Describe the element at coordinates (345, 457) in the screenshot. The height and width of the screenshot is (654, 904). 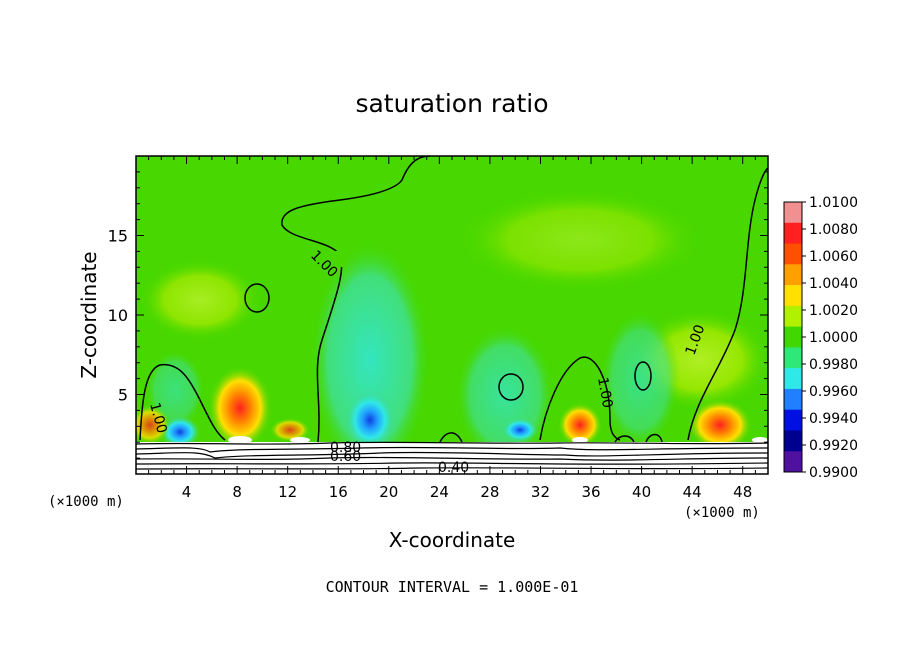
I see `contour-label: 0.60` at that location.